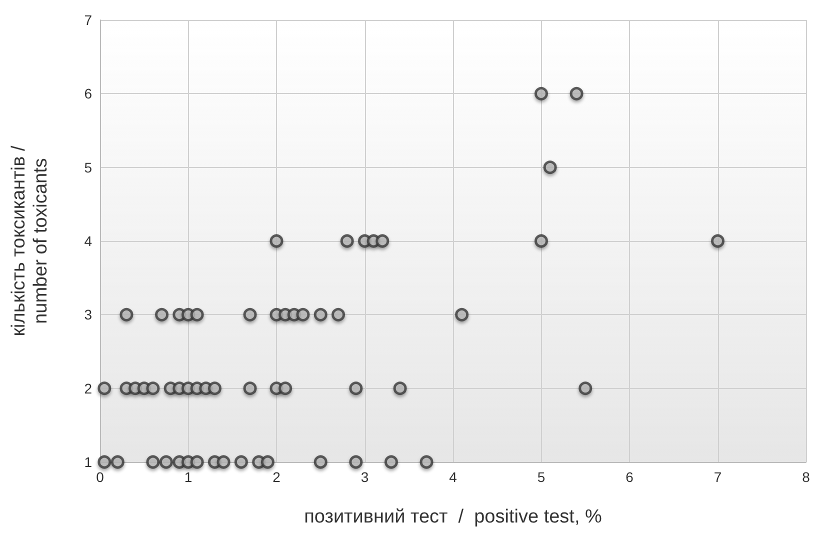 The width and height of the screenshot is (819, 543). Describe the element at coordinates (88, 20) in the screenshot. I see `y-tick-label: 7` at that location.